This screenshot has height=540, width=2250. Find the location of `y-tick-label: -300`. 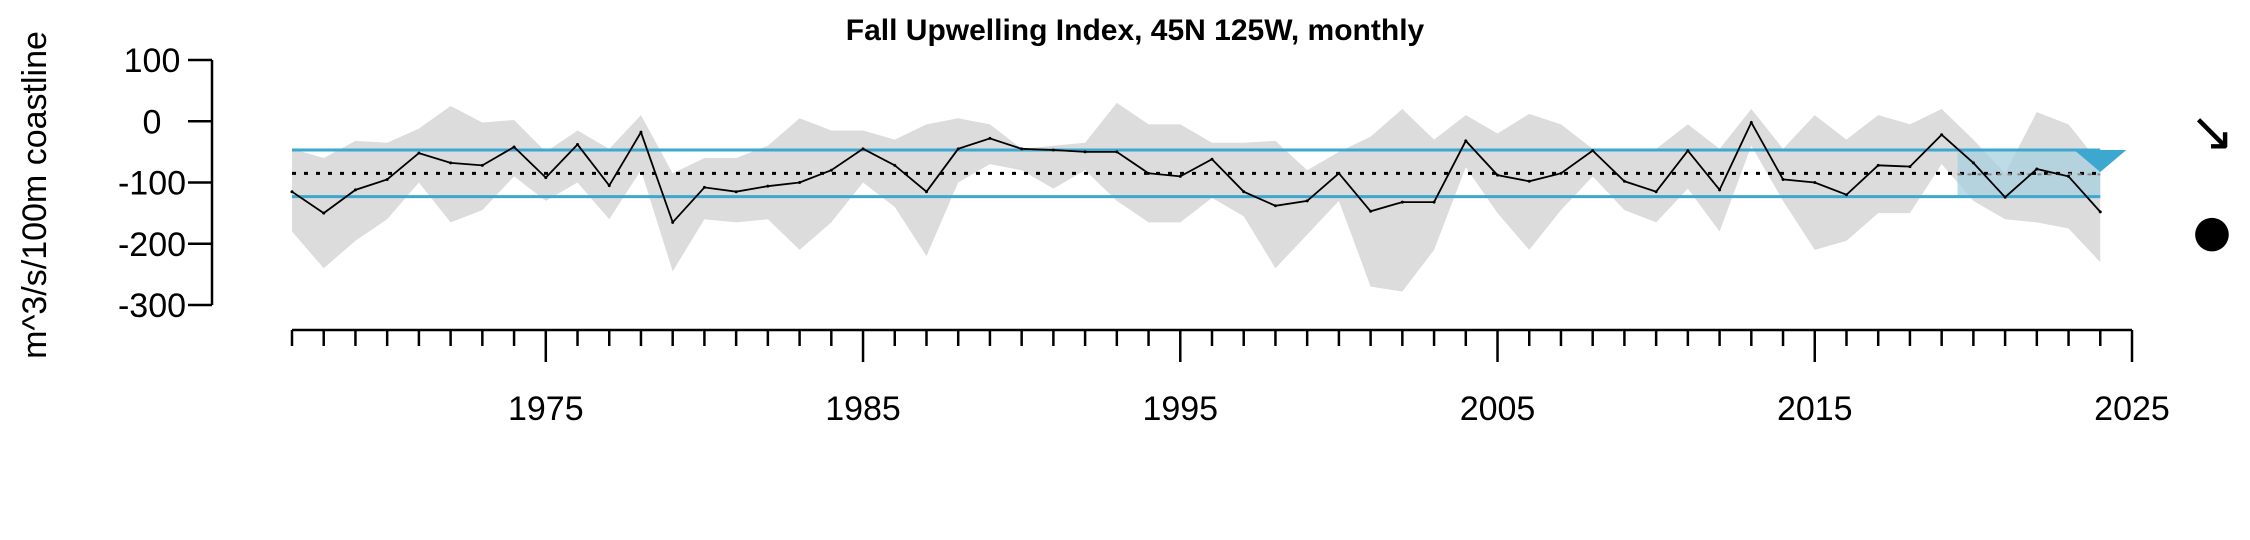

y-tick-label: -300 is located at coordinates (152, 306).